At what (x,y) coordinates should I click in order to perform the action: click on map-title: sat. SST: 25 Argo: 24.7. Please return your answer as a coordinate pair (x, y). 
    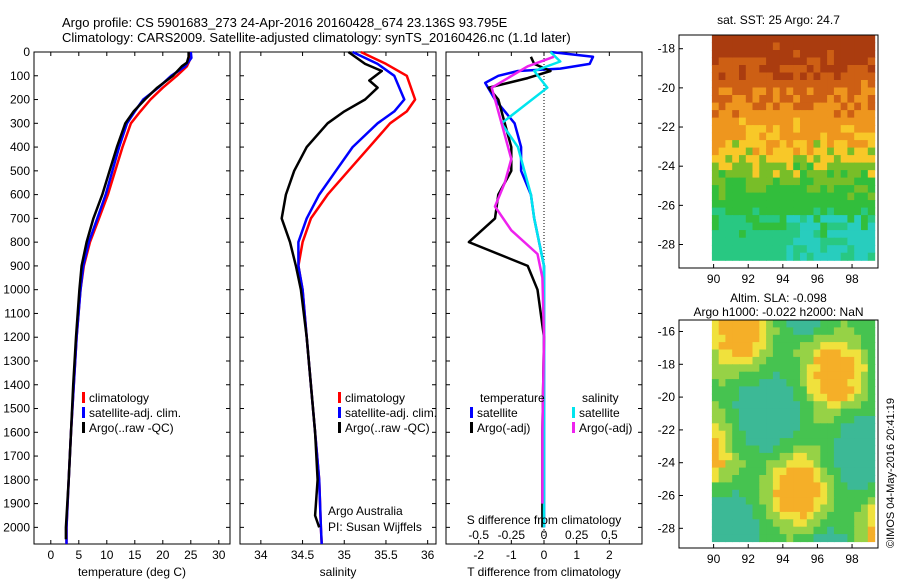
    Looking at the image, I should click on (778, 20).